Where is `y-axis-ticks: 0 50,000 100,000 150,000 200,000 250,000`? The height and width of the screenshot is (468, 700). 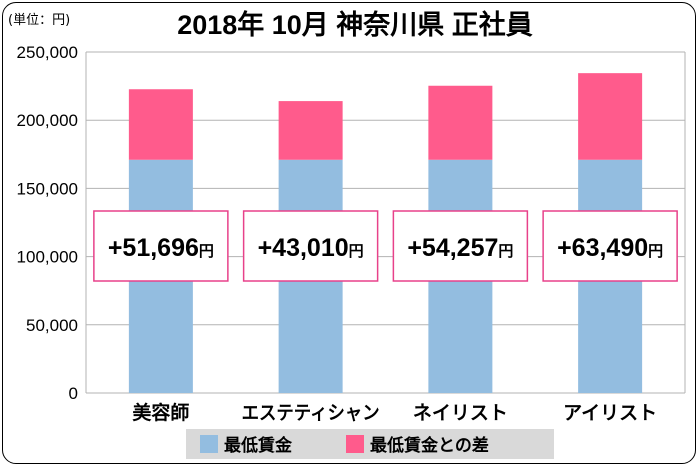
y-axis-ticks: 0 50,000 100,000 150,000 200,000 250,000 is located at coordinates (47, 223).